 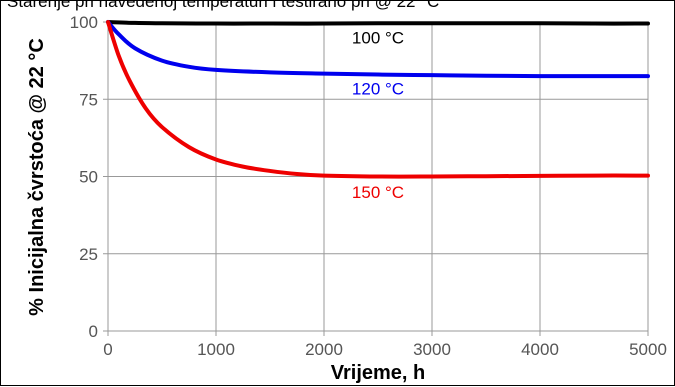 What do you see at coordinates (378, 373) in the screenshot?
I see `x-axis-label: Vrijeme, h` at bounding box center [378, 373].